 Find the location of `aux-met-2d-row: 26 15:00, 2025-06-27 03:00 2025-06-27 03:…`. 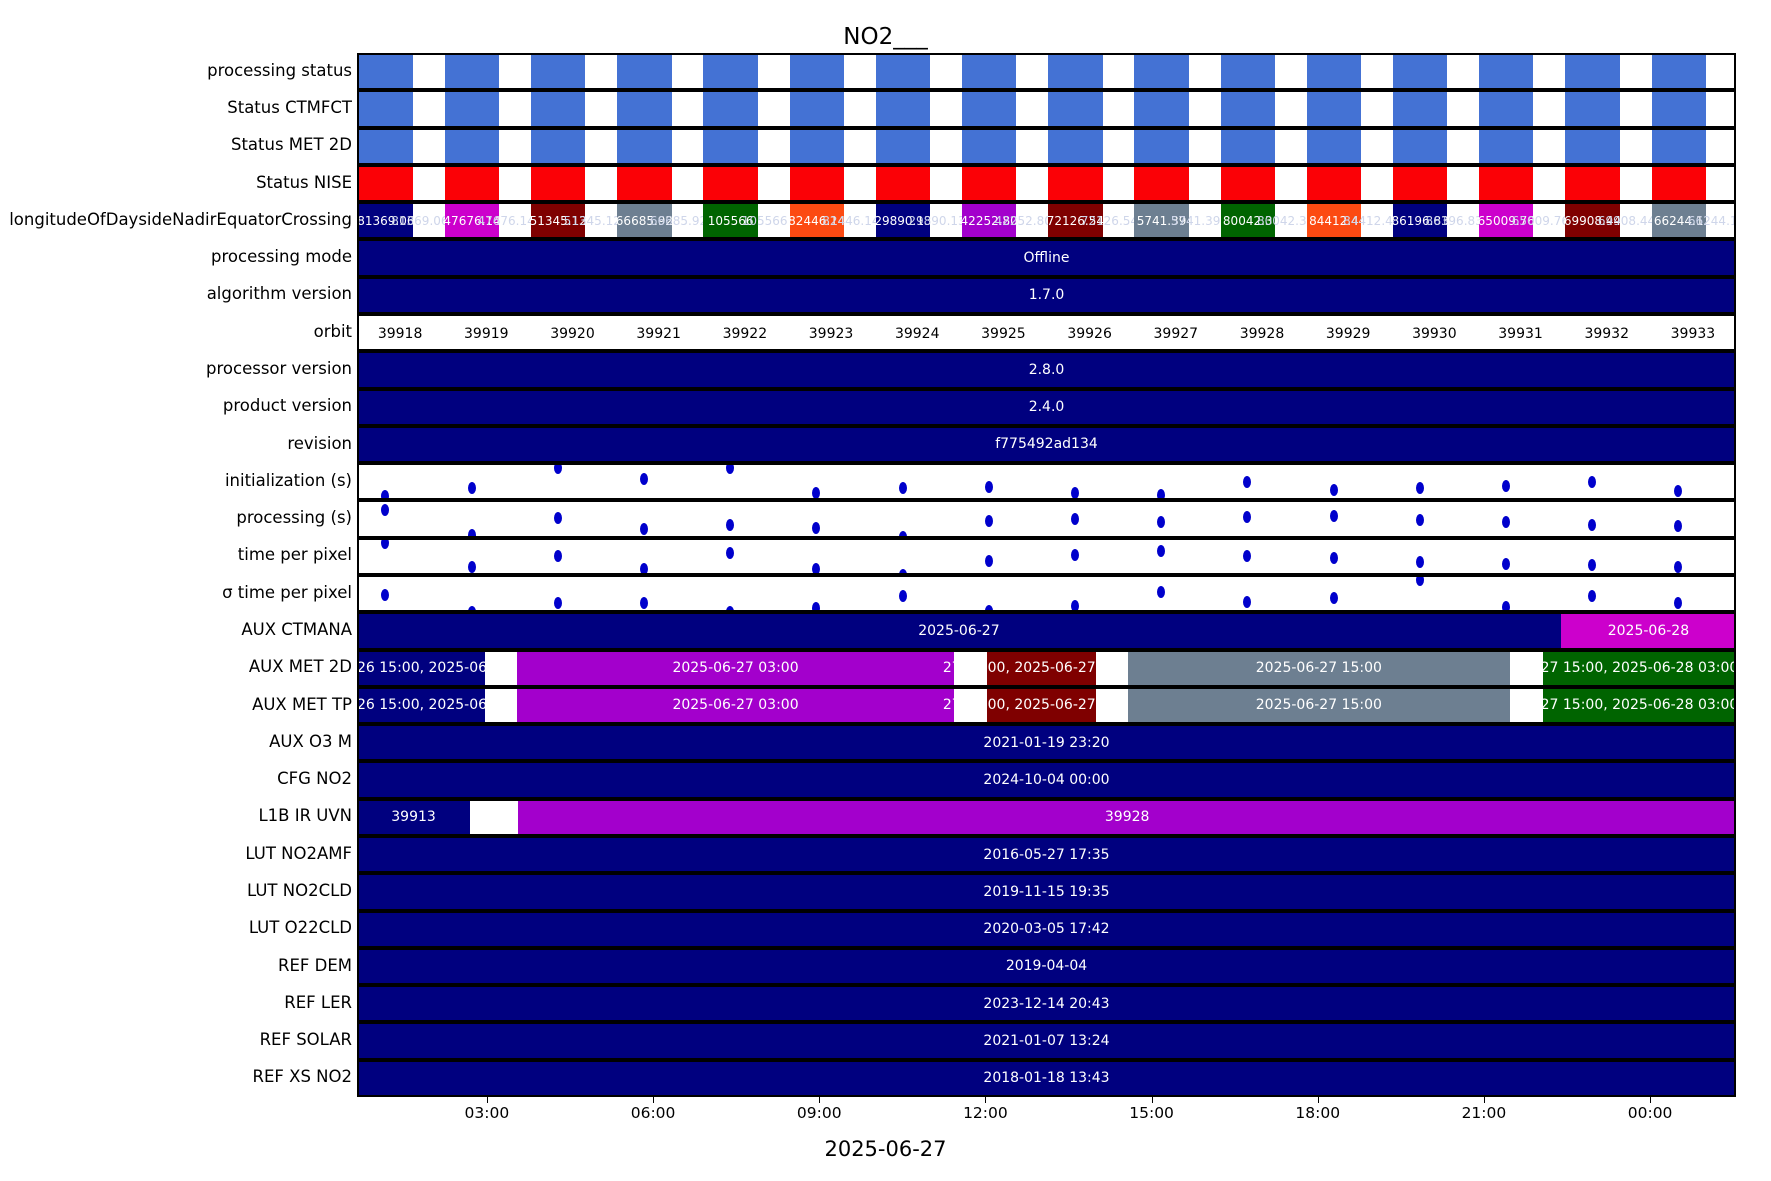

aux-met-2d-row: 26 15:00, 2025-06-27 03:00 2025-06-27 03:… is located at coordinates (1046, 668).